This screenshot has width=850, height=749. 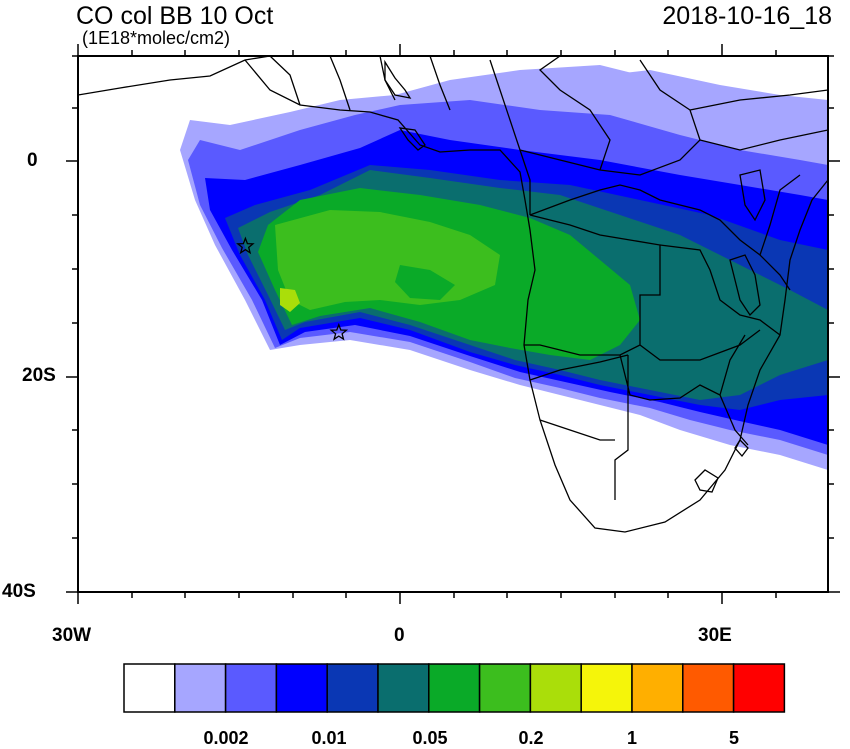 I want to click on x-tick-label-30e: 30E, so click(x=715, y=635).